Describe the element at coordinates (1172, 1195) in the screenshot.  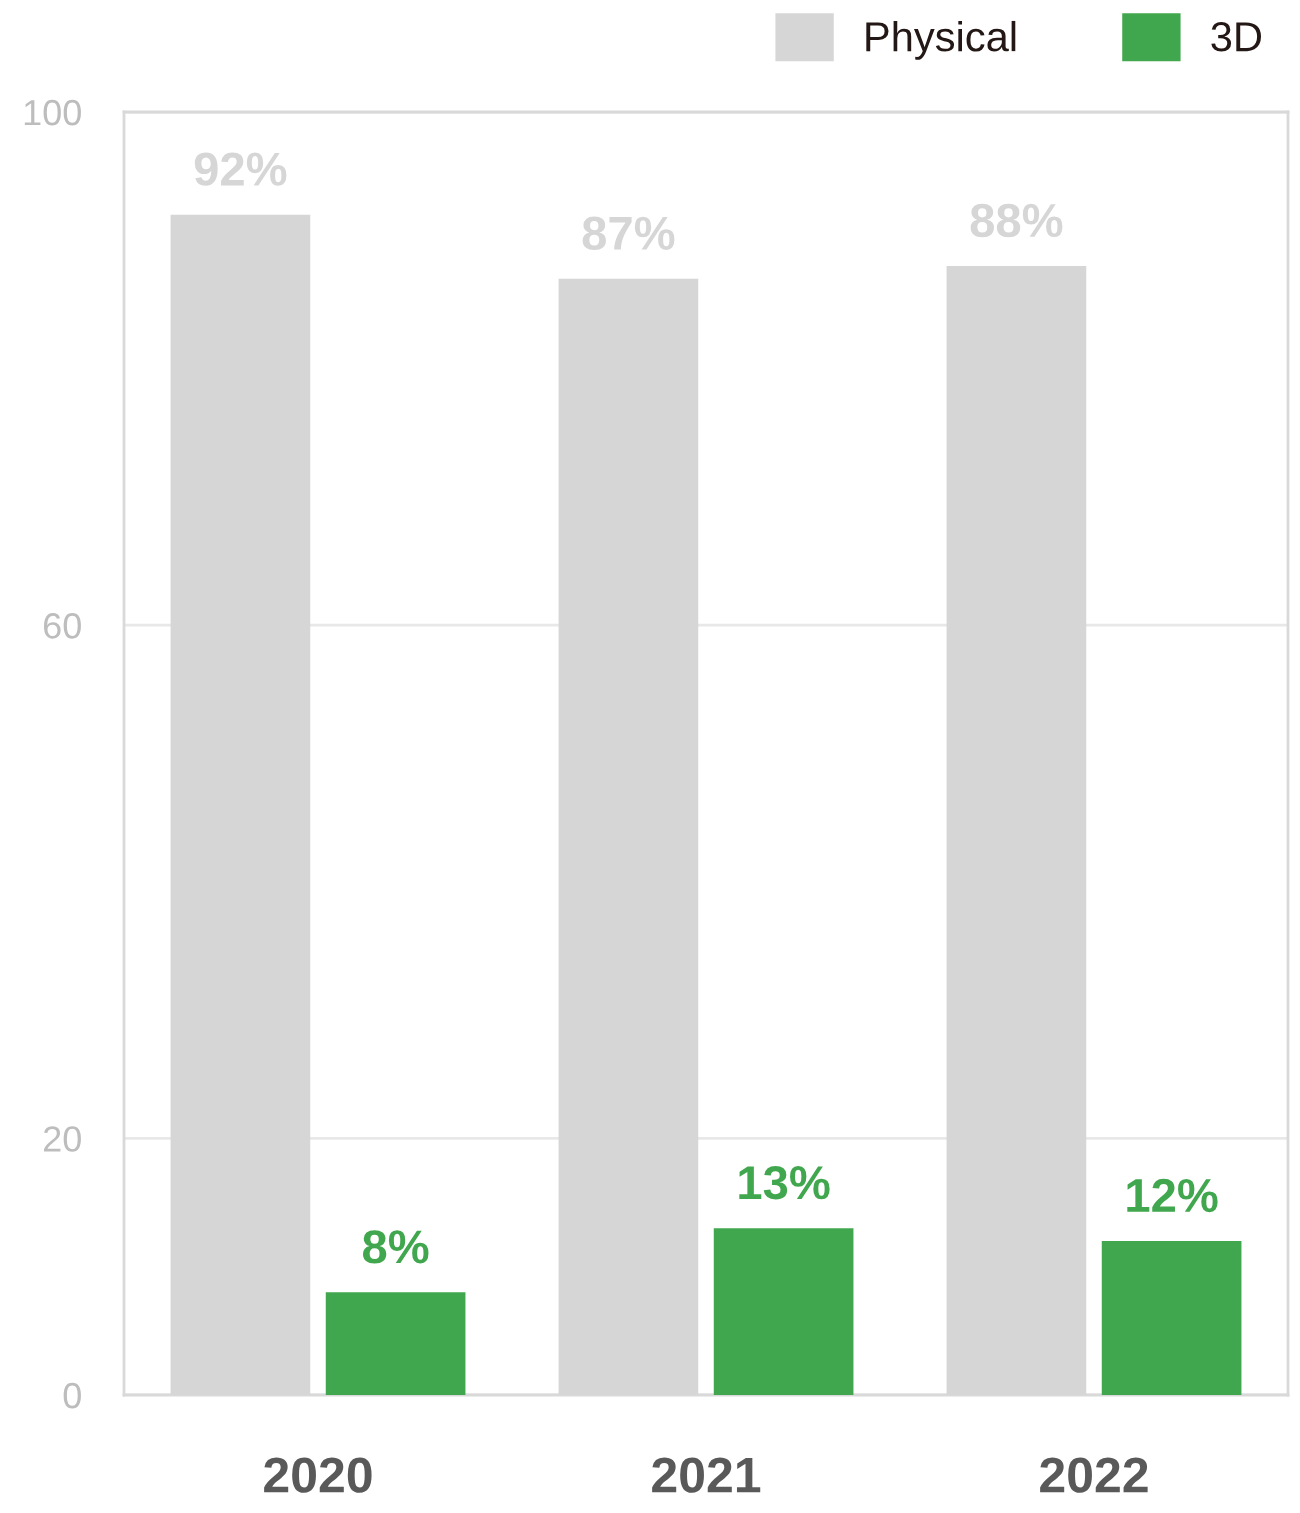
I see `data-label: 12%` at that location.